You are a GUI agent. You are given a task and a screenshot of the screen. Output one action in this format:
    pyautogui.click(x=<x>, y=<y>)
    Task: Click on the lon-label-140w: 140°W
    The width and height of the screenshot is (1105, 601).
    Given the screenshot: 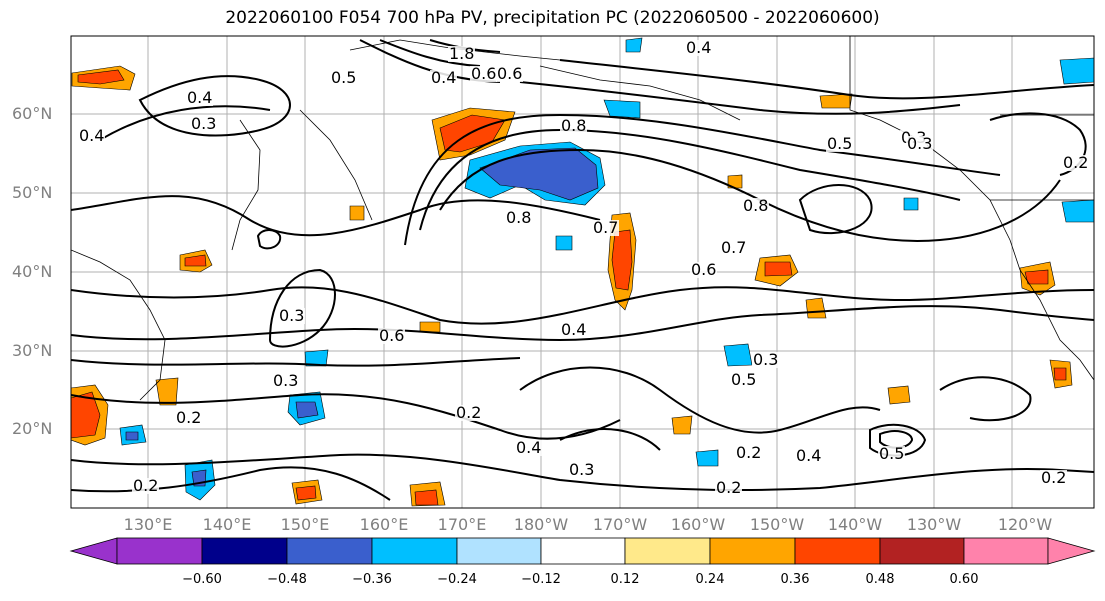 What is the action you would take?
    pyautogui.click(x=855, y=524)
    